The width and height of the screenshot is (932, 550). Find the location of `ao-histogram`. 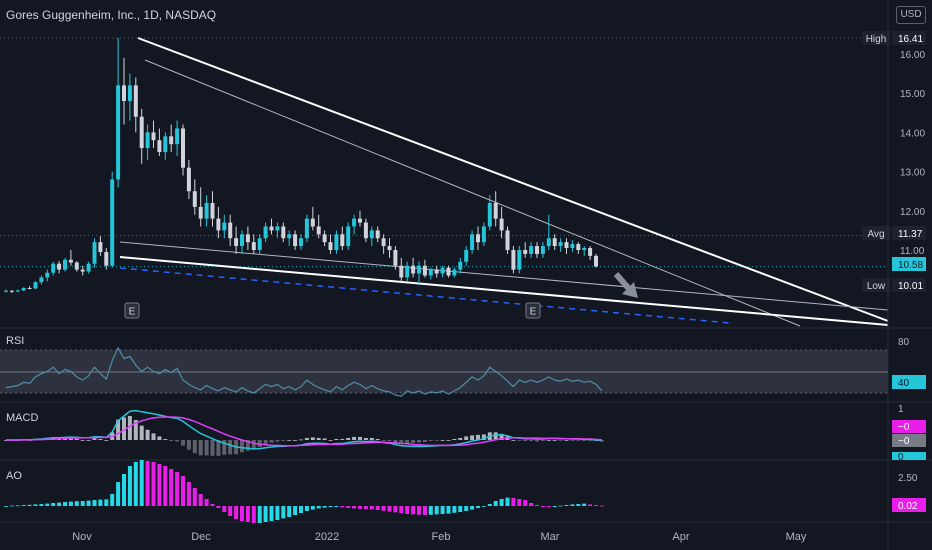

ao-histogram is located at coordinates (304, 491).